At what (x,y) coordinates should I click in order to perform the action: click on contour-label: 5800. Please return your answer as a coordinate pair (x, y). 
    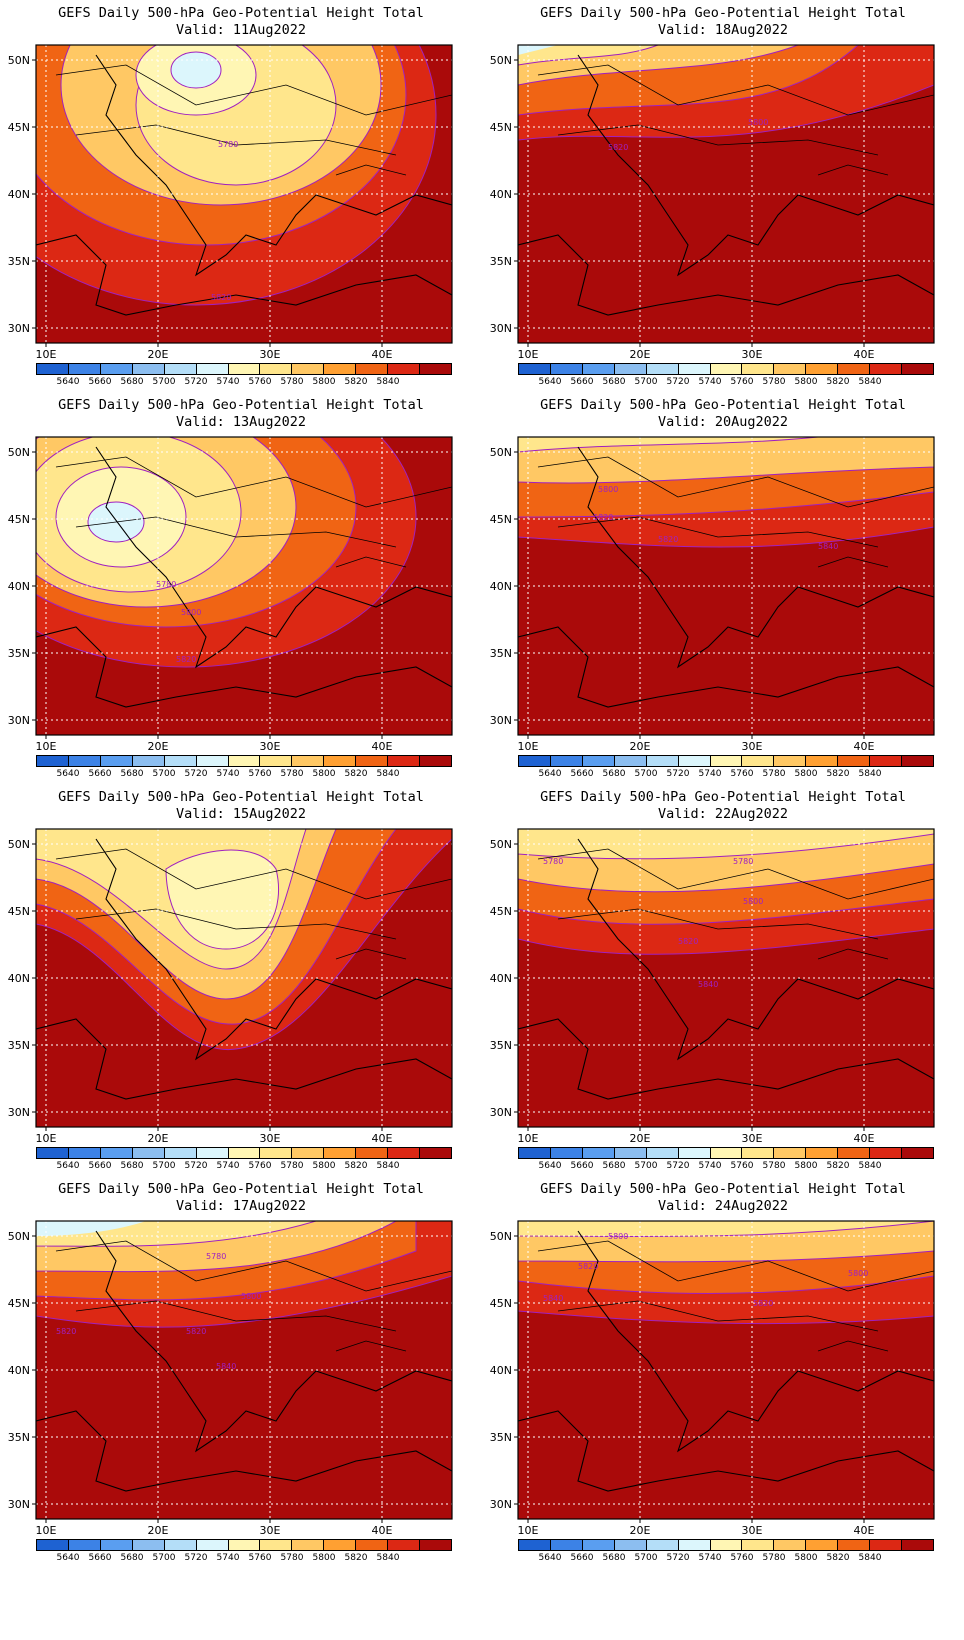
    Looking at the image, I should click on (191, 612).